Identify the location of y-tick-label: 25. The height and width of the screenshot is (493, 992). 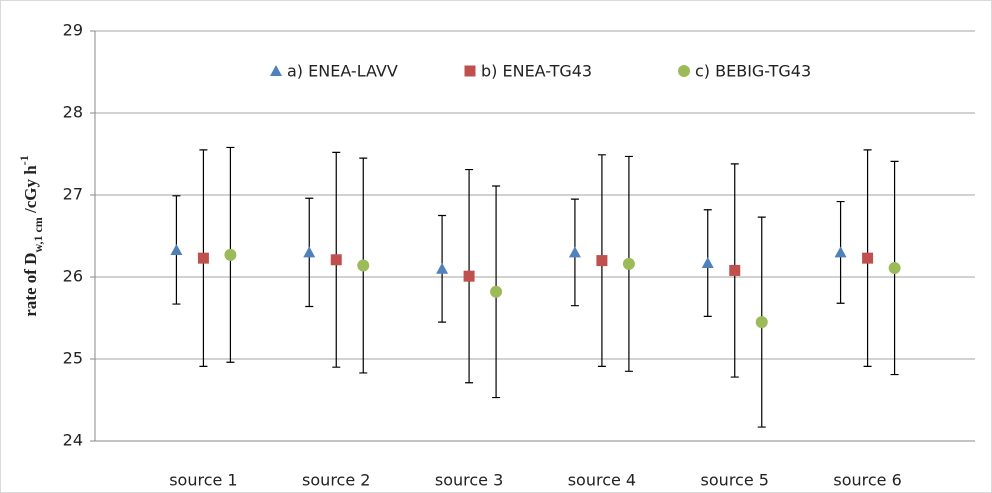
(73, 358).